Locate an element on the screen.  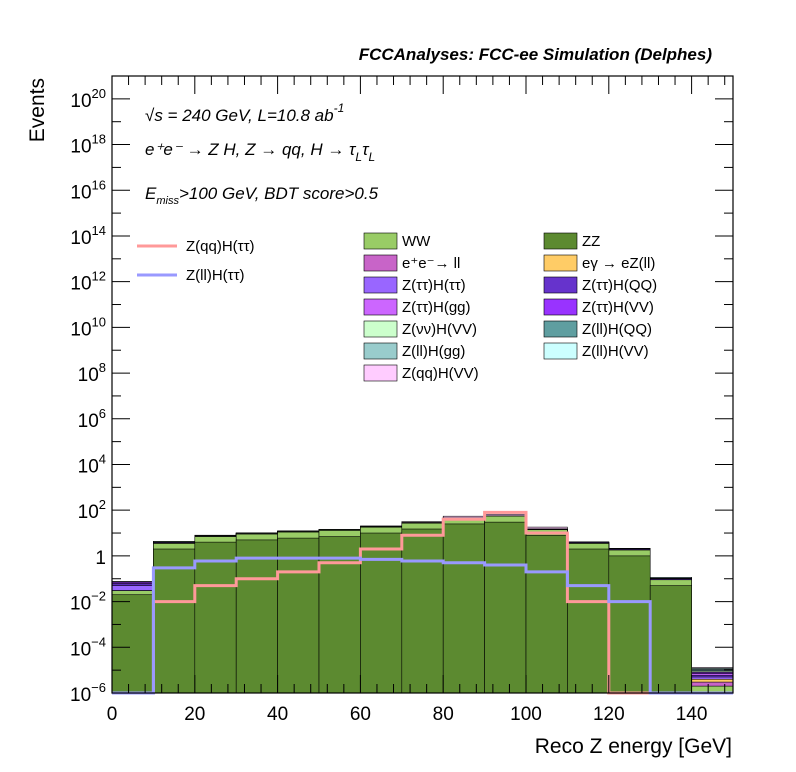
x-tick-label: 0 is located at coordinates (112, 714).